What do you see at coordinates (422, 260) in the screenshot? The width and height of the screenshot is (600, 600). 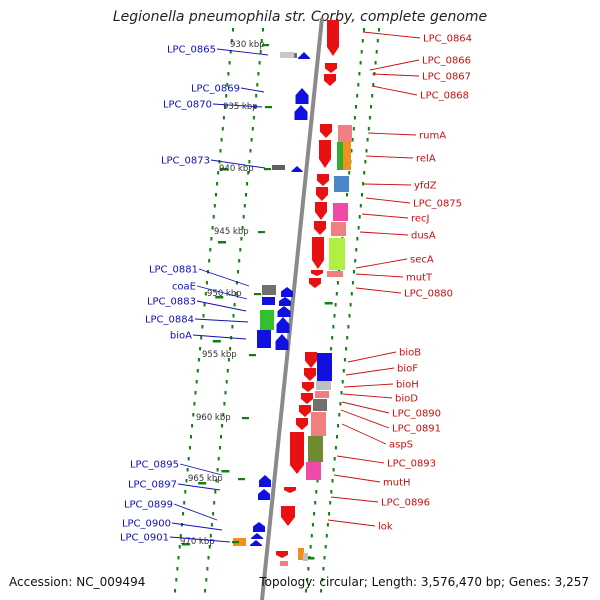 I see `gene-label-secA: secA` at bounding box center [422, 260].